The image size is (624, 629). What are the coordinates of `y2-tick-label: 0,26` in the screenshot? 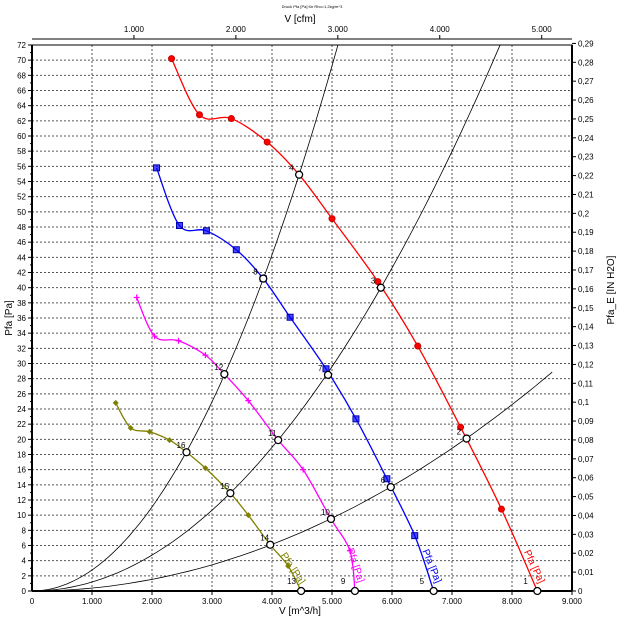 It's located at (586, 100).